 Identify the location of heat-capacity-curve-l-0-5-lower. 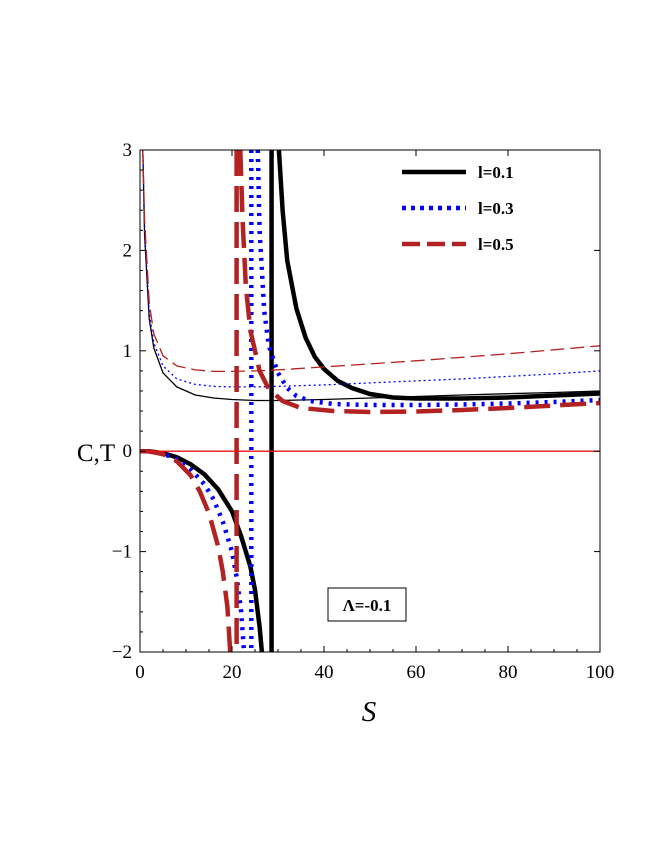
(186, 550).